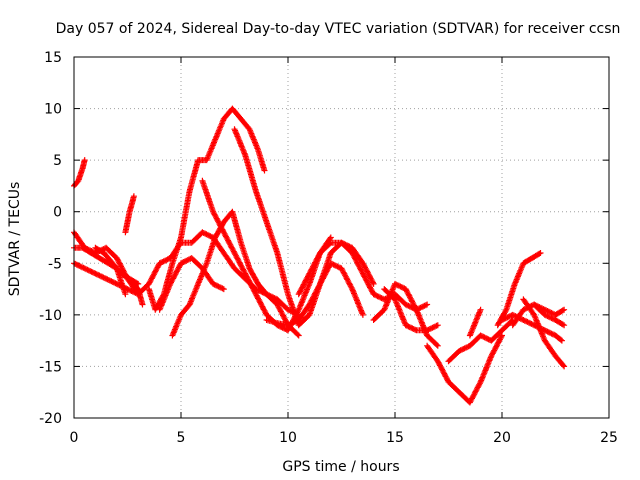 This screenshot has width=640, height=480. What do you see at coordinates (288, 438) in the screenshot?
I see `x-tick-label: 10` at bounding box center [288, 438].